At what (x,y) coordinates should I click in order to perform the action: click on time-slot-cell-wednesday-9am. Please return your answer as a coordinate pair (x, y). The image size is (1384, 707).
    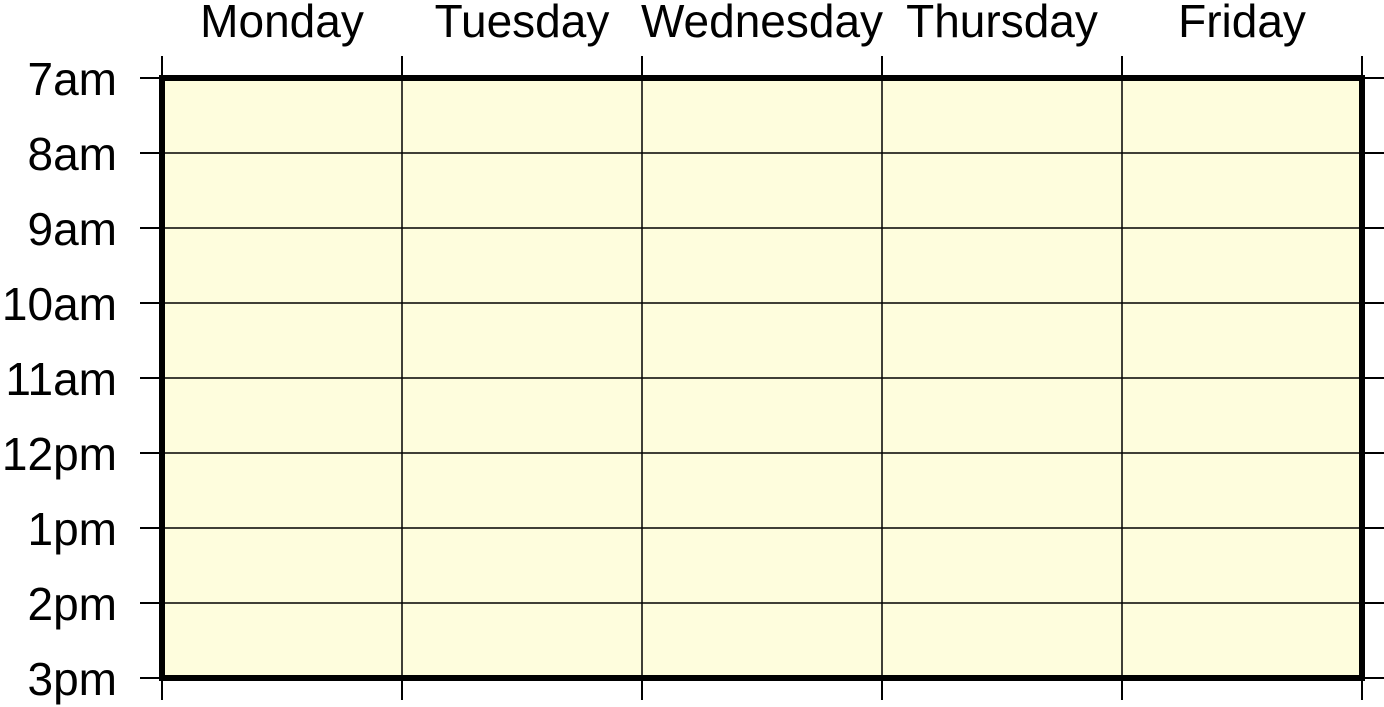
    Looking at the image, I should click on (762, 265).